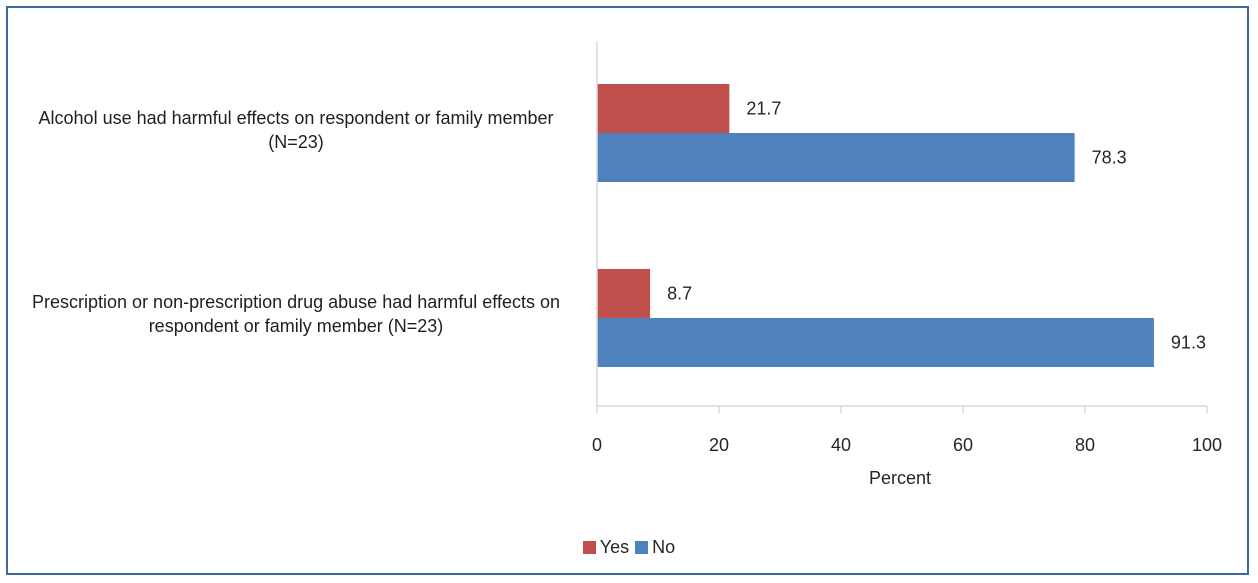 The image size is (1258, 583). What do you see at coordinates (900, 478) in the screenshot?
I see `x-axis-title: Percent` at bounding box center [900, 478].